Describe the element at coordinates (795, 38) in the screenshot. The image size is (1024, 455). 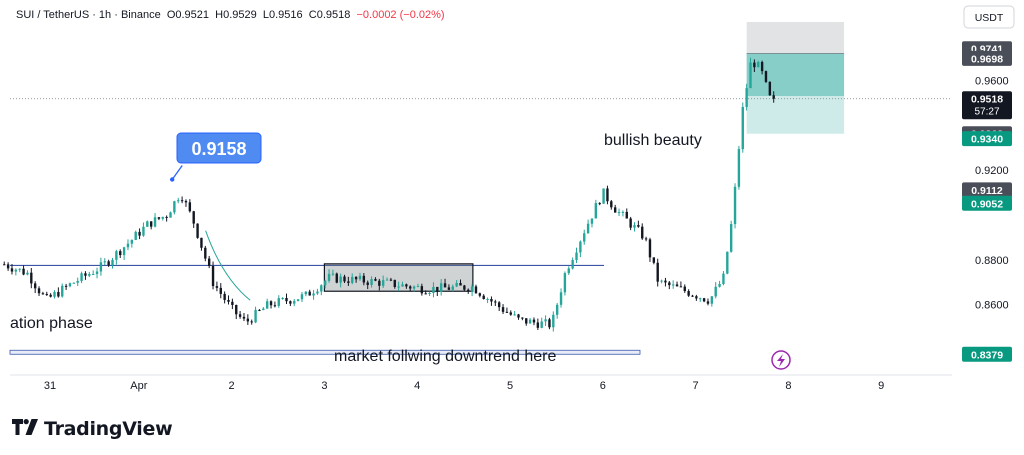
I see `stop-zone` at that location.